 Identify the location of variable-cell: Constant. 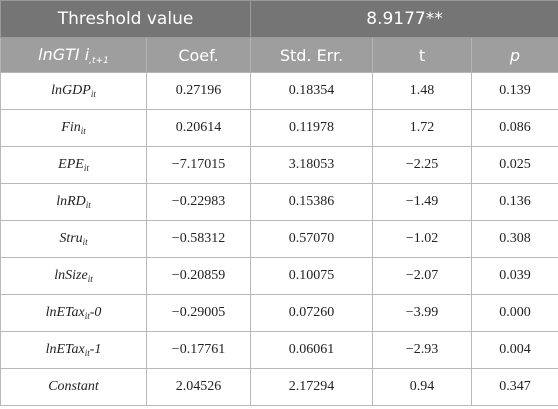
(73, 387).